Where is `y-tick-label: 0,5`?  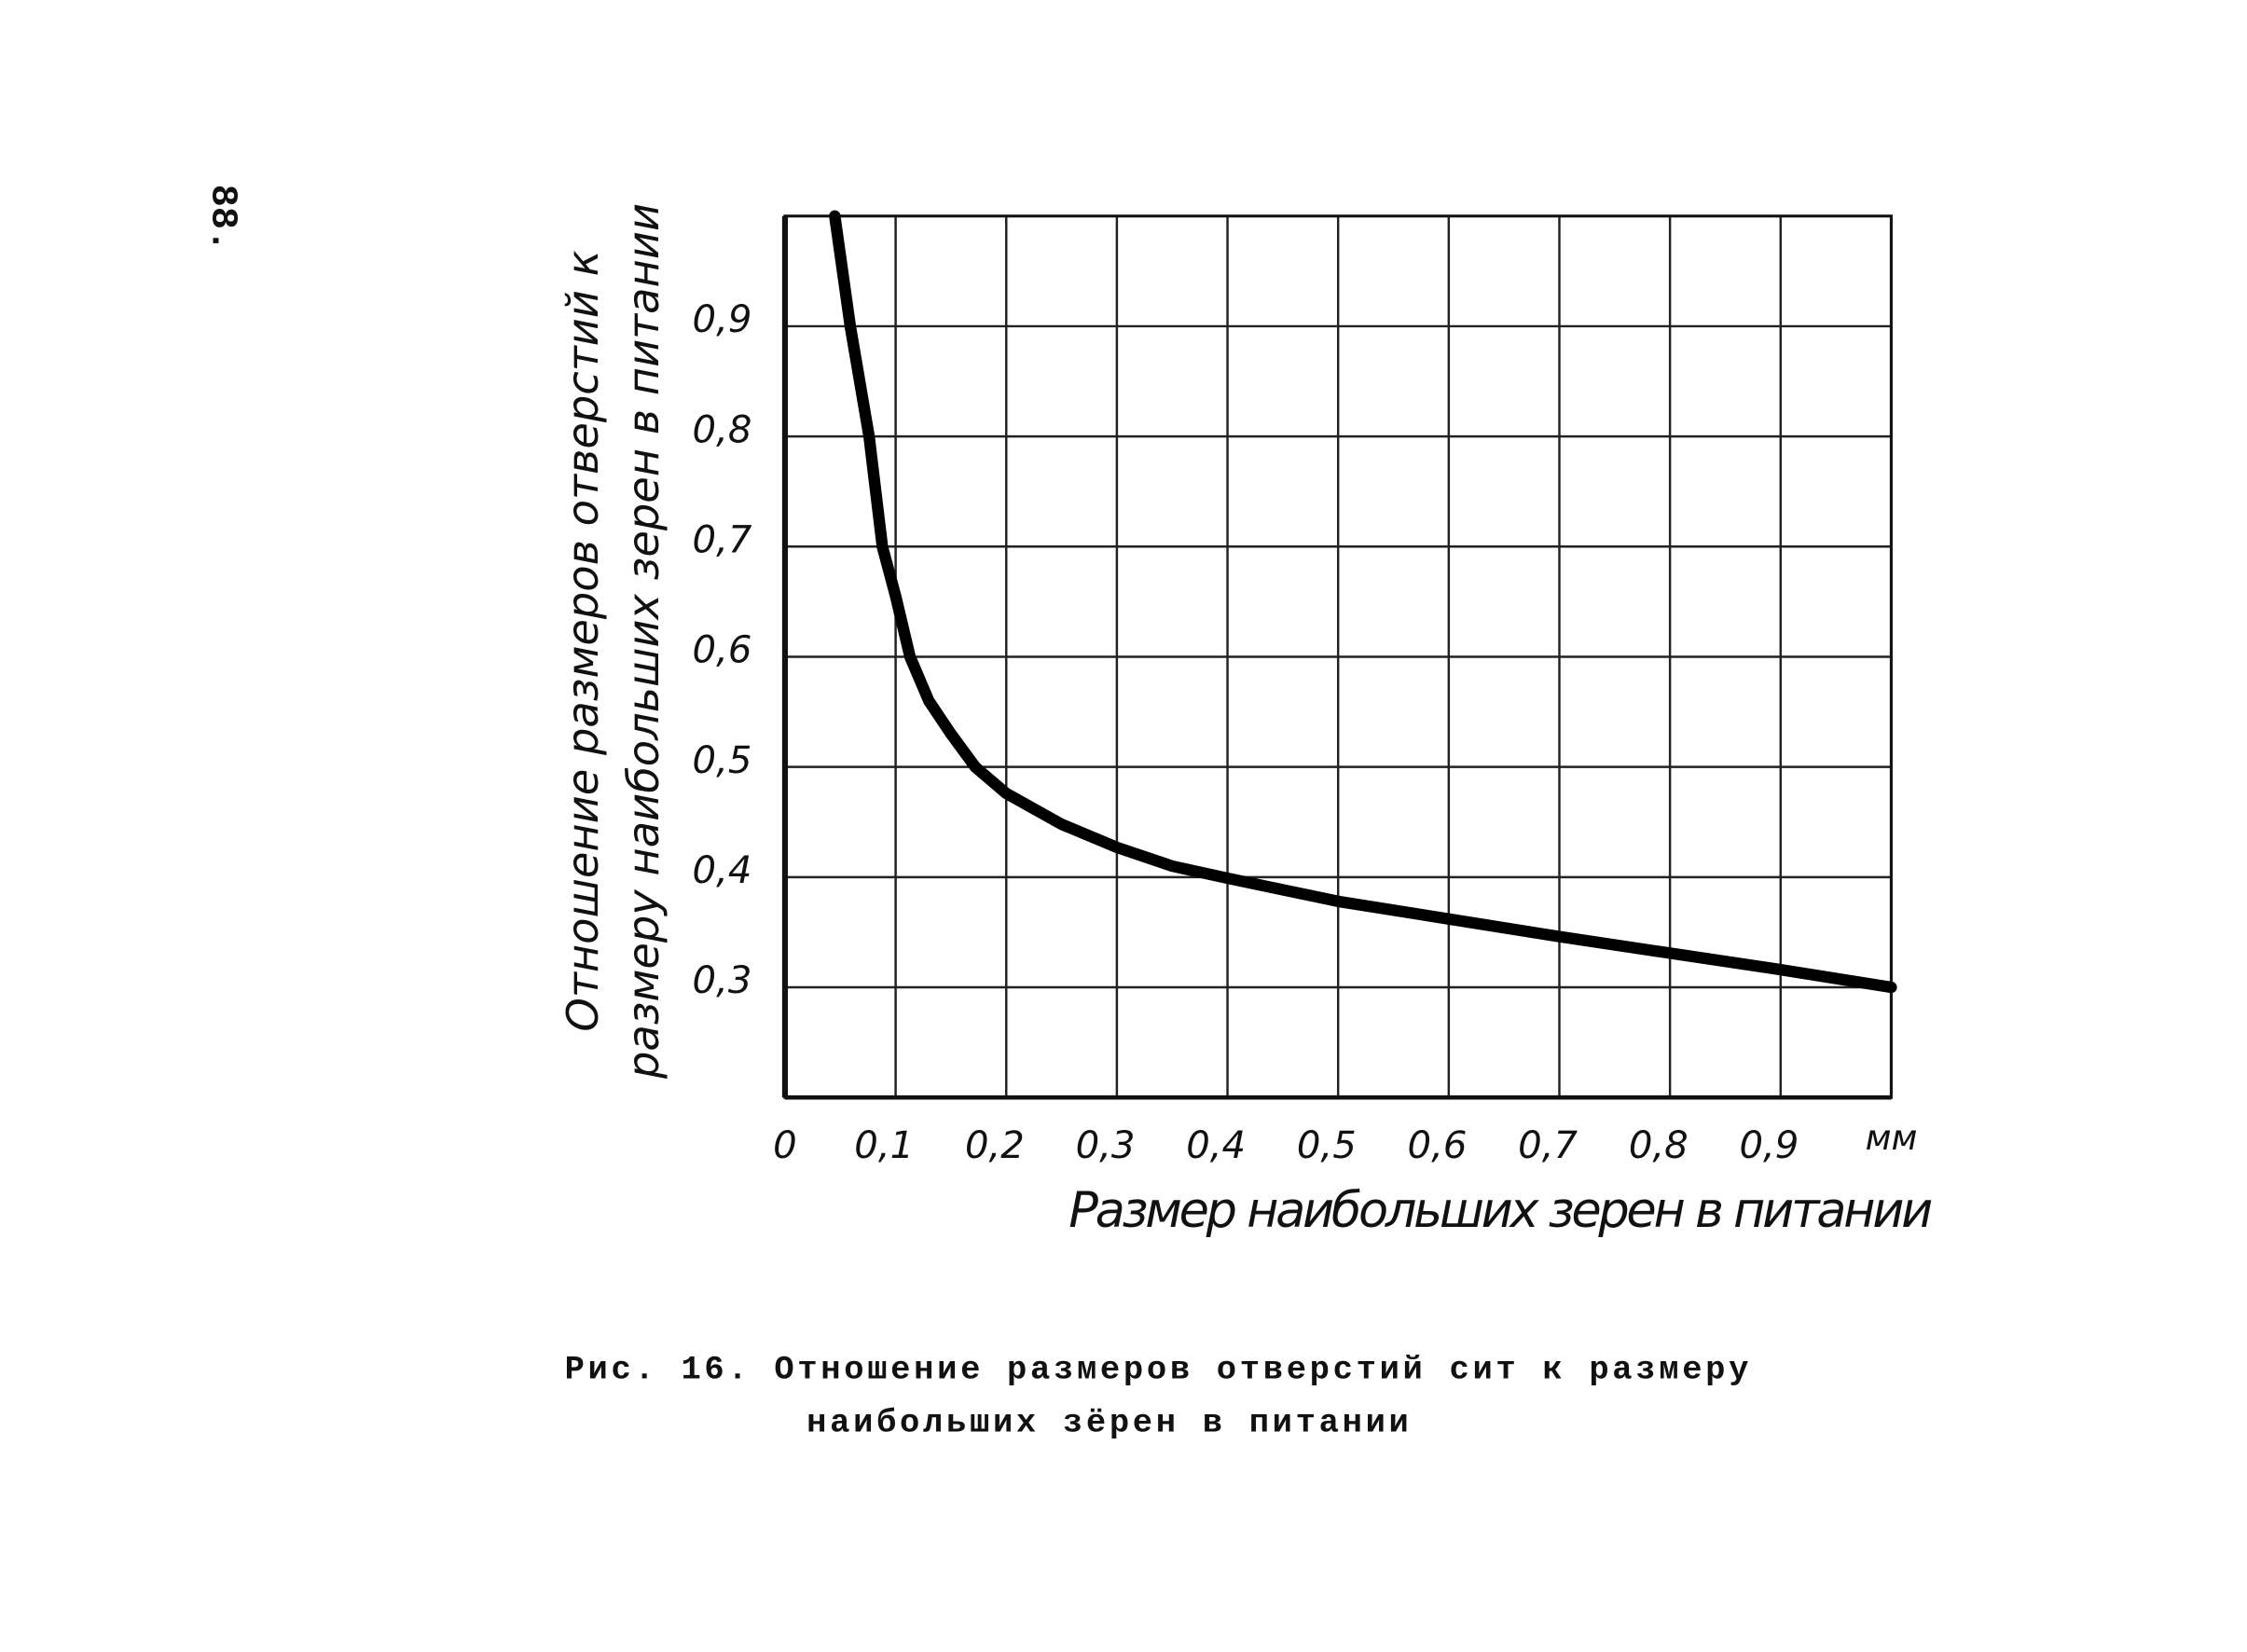 y-tick-label: 0,5 is located at coordinates (723, 761).